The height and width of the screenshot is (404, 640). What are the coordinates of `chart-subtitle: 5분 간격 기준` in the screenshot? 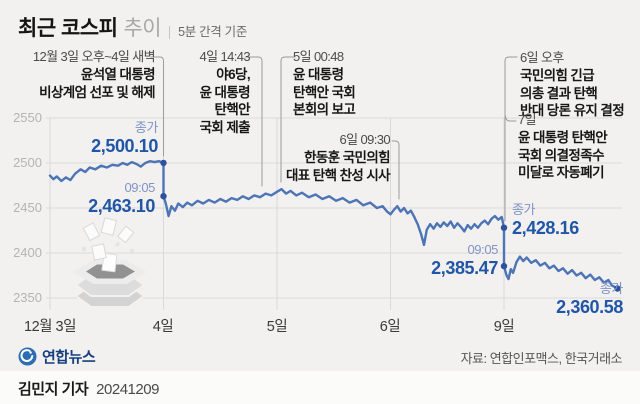 It's located at (213, 32).